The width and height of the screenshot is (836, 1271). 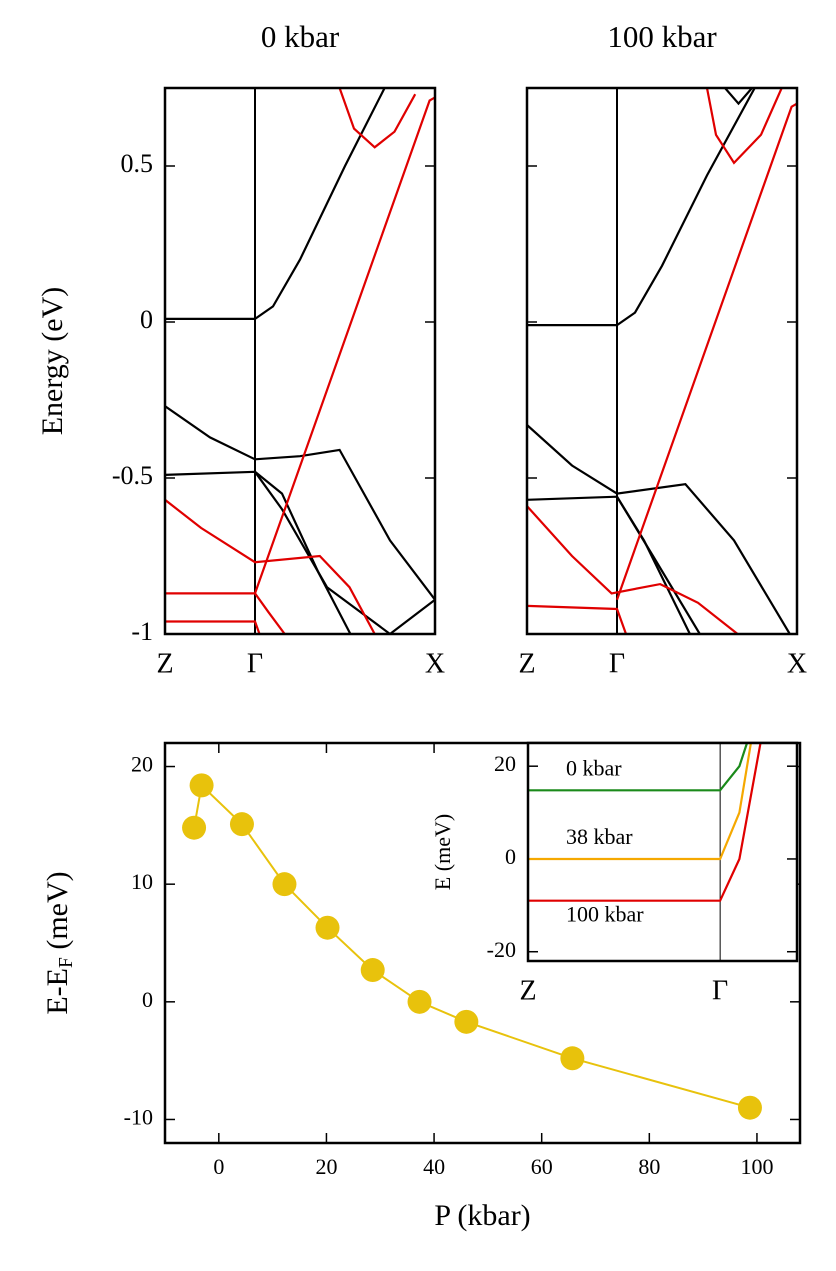 I want to click on y-axis-label: E (meV), so click(x=442, y=852).